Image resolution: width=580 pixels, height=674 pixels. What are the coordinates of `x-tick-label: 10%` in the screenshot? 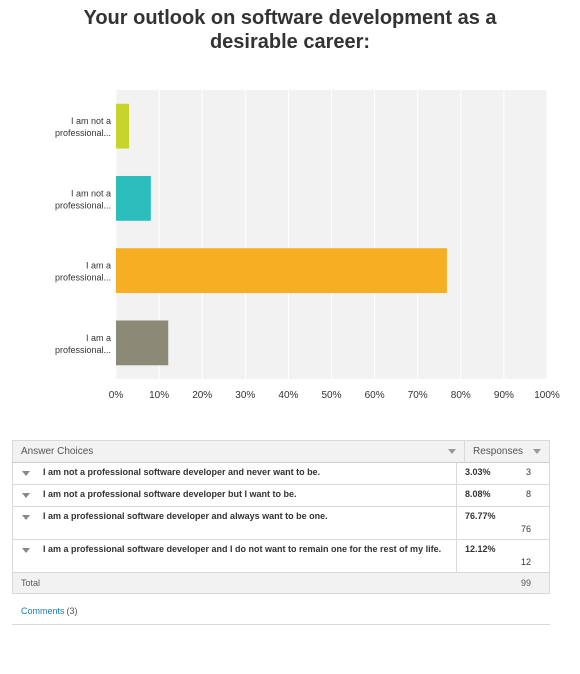 It's located at (159, 395).